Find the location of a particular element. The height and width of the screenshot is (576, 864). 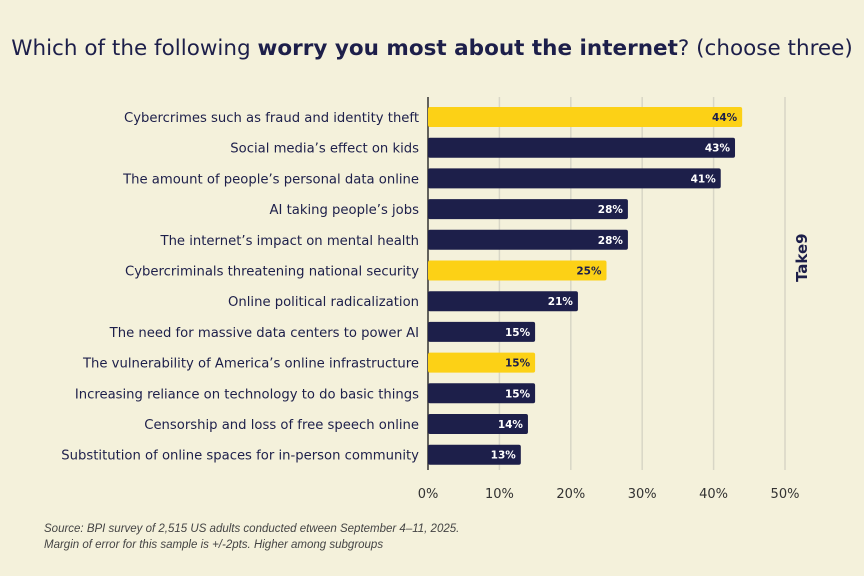

x-tick-label: 20% is located at coordinates (570, 494).